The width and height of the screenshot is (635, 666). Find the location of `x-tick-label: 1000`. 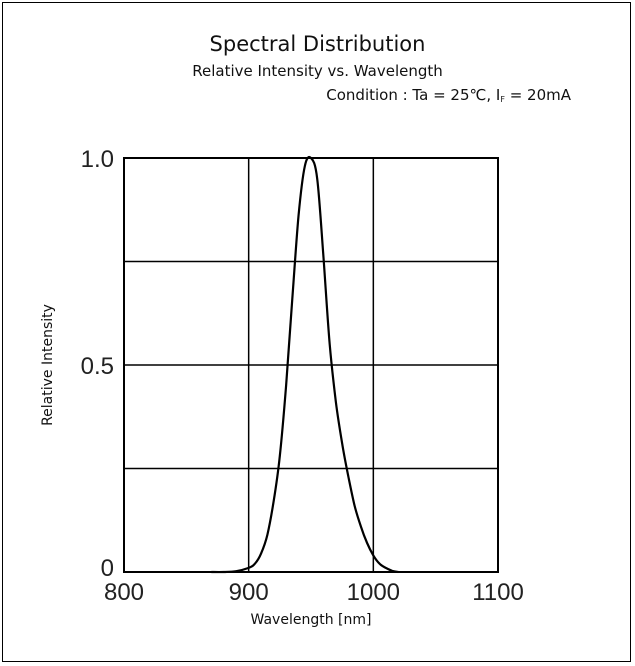

x-tick-label: 1000 is located at coordinates (373, 592).